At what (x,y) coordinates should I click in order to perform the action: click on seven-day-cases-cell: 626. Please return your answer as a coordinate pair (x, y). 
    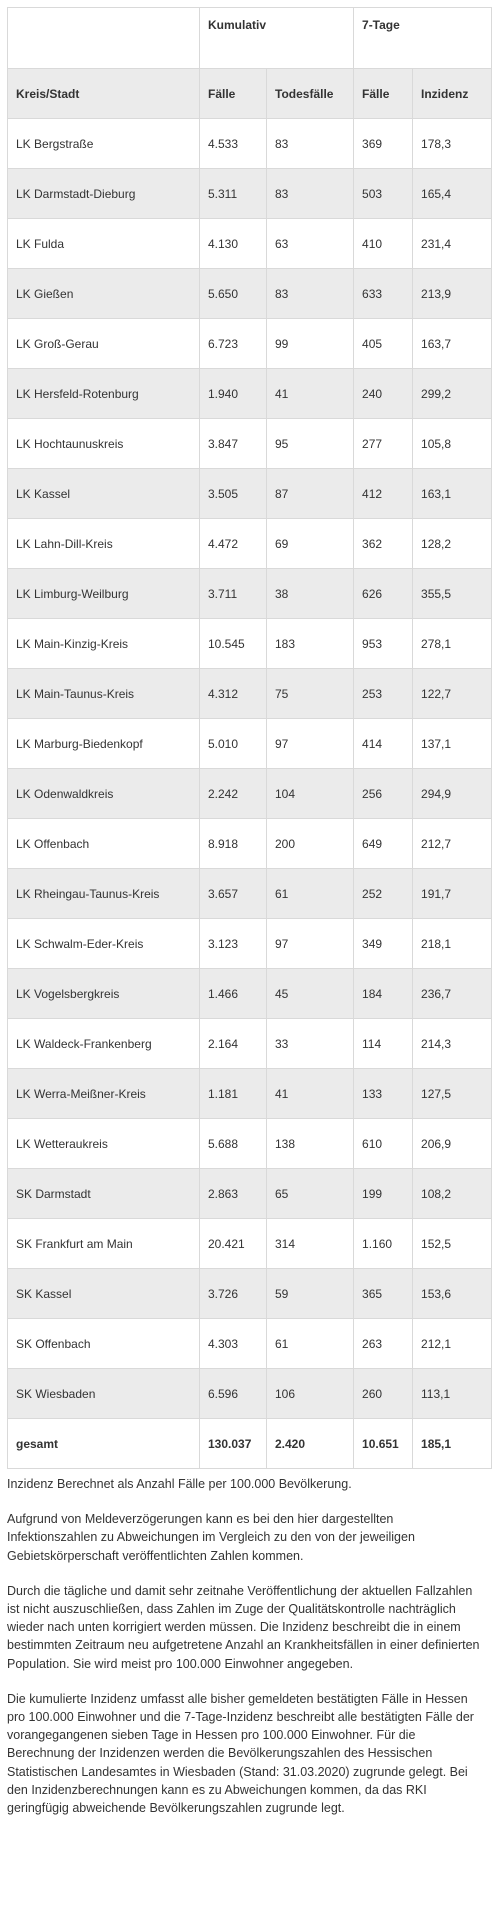
    Looking at the image, I should click on (383, 593).